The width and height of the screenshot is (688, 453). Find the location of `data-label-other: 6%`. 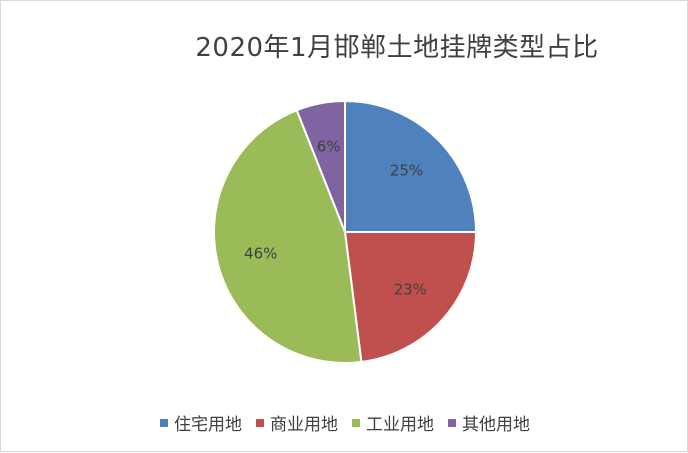

data-label-other: 6% is located at coordinates (329, 147).